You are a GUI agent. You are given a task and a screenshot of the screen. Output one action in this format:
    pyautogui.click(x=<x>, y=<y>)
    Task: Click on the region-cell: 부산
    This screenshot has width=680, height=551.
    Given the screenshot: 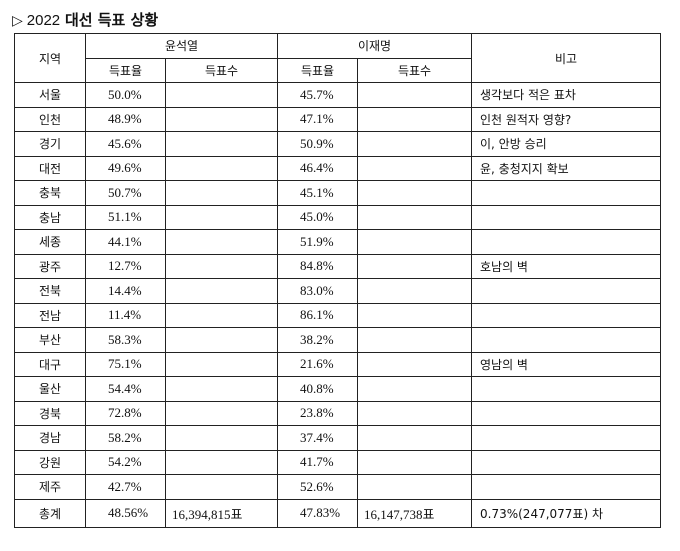 What is the action you would take?
    pyautogui.click(x=50, y=340)
    